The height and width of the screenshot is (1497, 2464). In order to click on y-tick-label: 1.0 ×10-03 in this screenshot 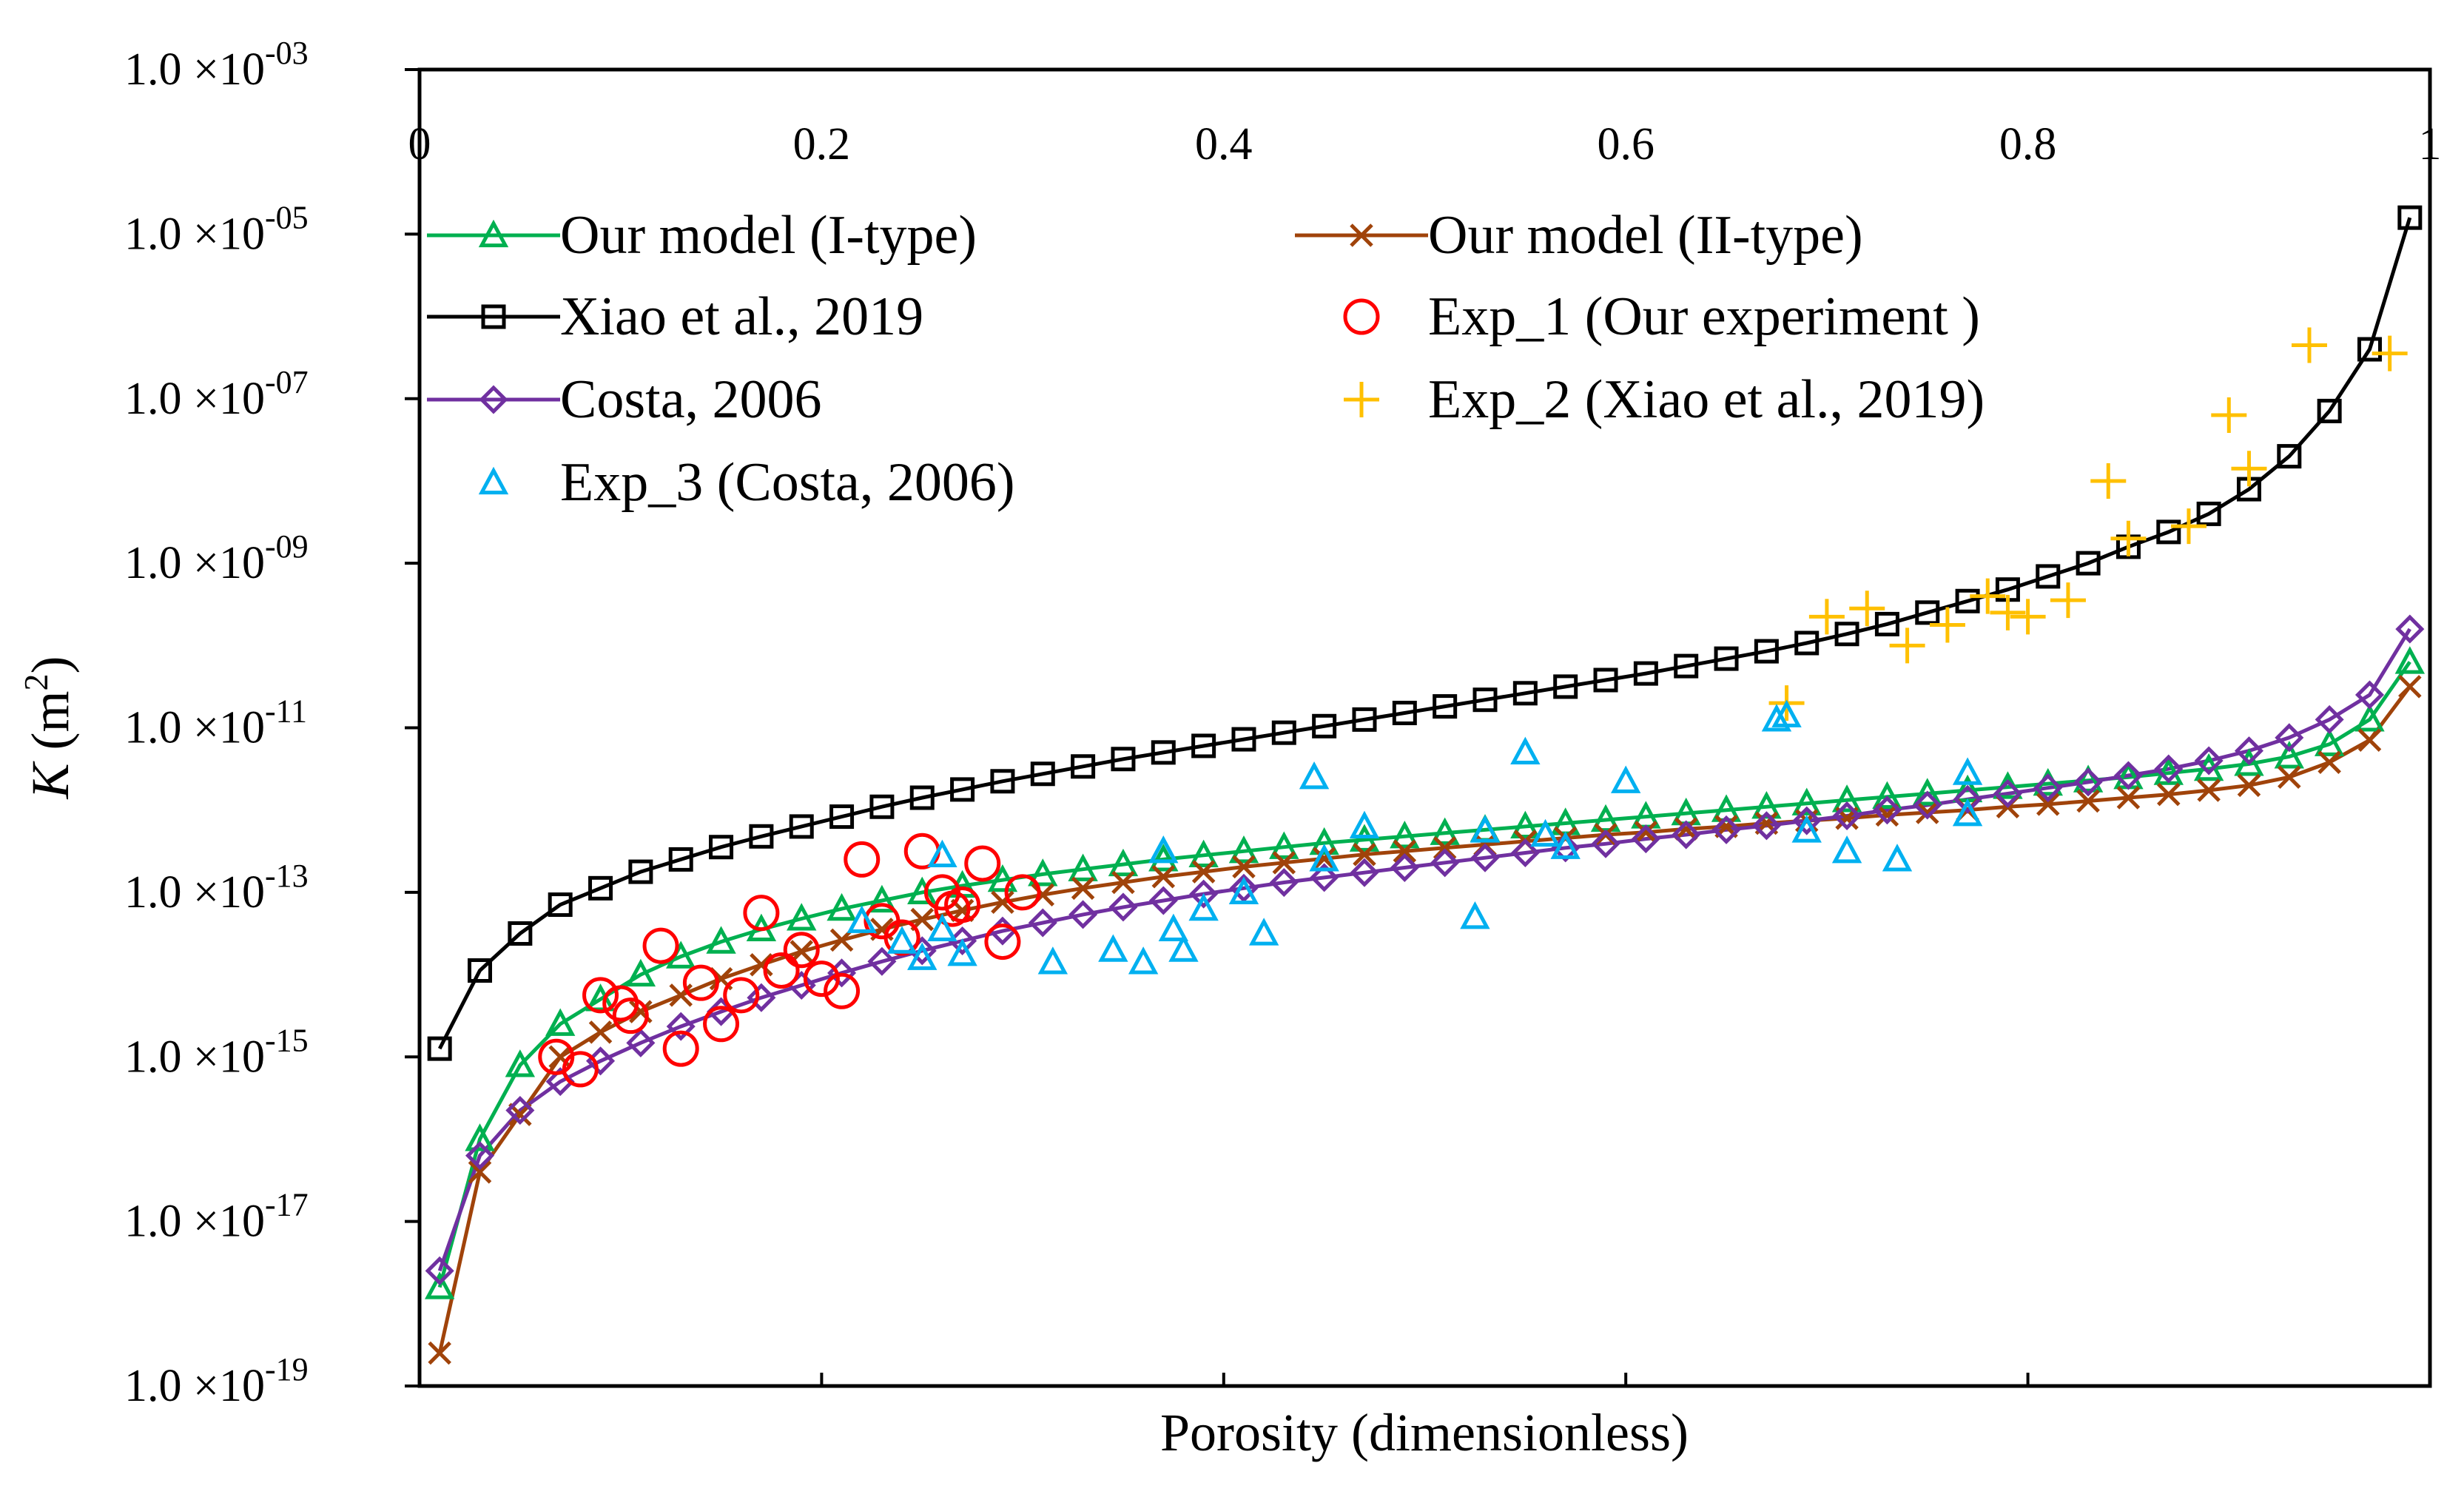, I will do `click(216, 65)`.